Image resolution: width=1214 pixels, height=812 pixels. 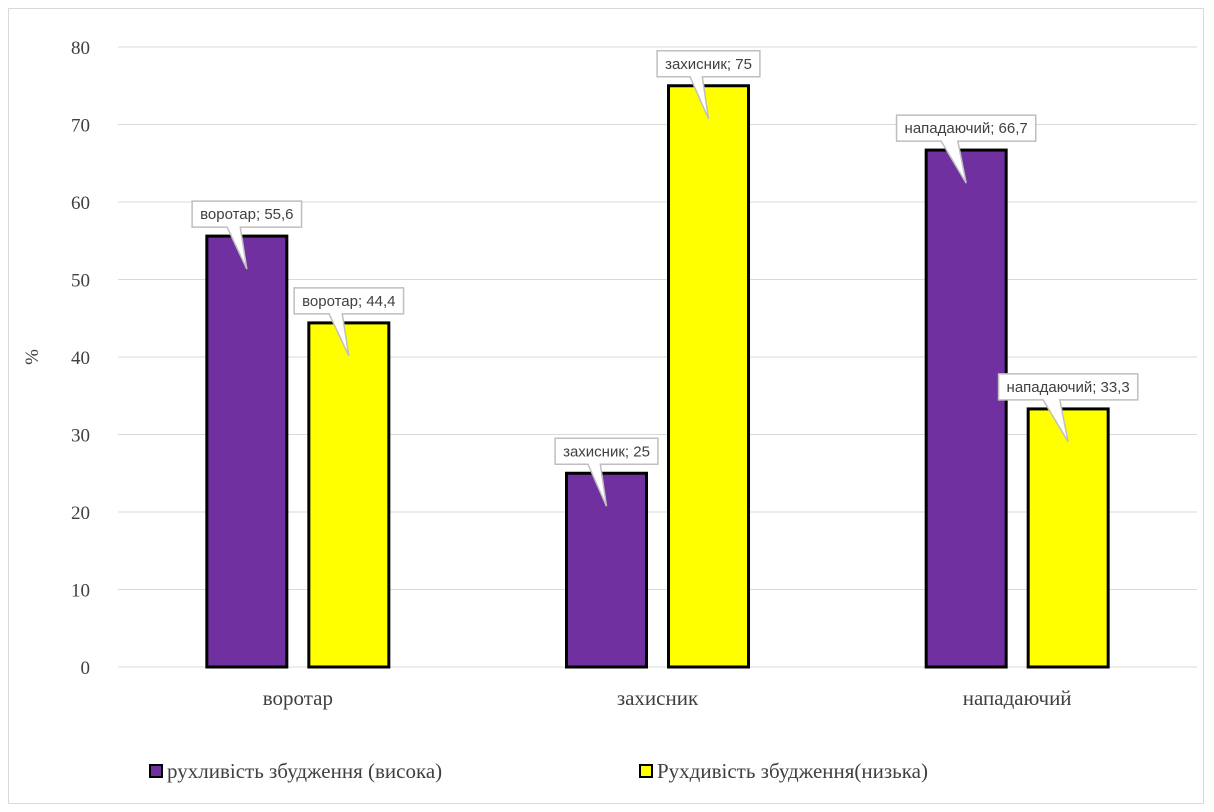 What do you see at coordinates (80, 513) in the screenshot?
I see `y-tick-label: 20` at bounding box center [80, 513].